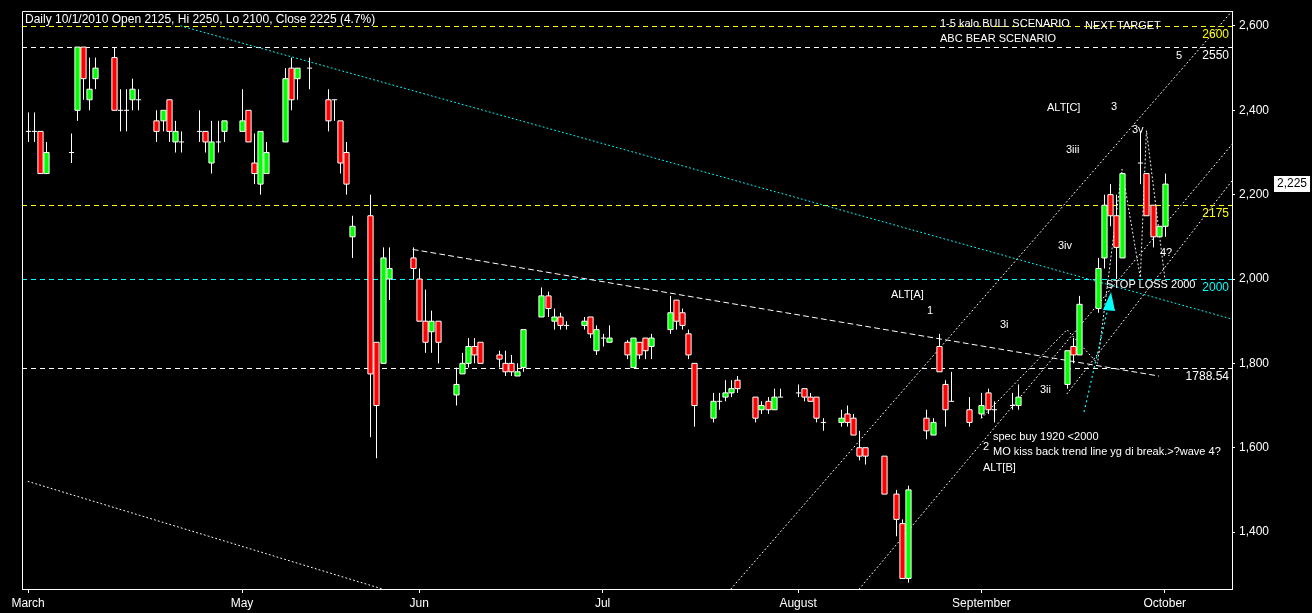 The width and height of the screenshot is (1312, 613). What do you see at coordinates (602, 602) in the screenshot?
I see `x-tick-label: Jul` at bounding box center [602, 602].